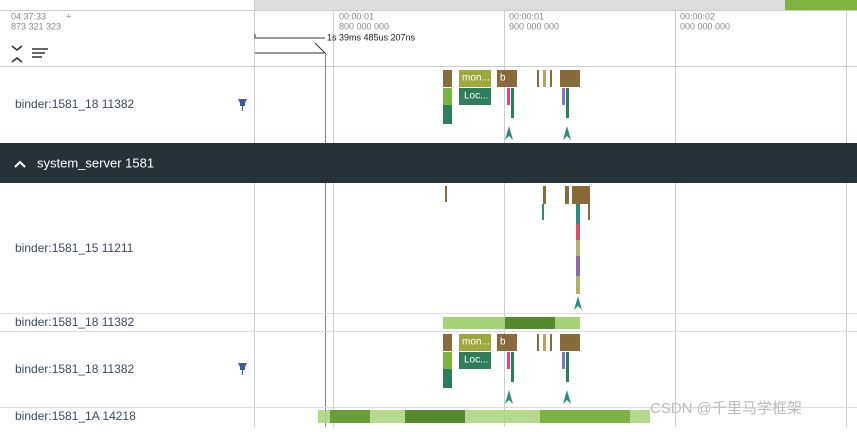 This screenshot has height=432, width=857. Describe the element at coordinates (371, 37) in the screenshot. I see `duration: 1s 39ms 485us 207ns` at that location.